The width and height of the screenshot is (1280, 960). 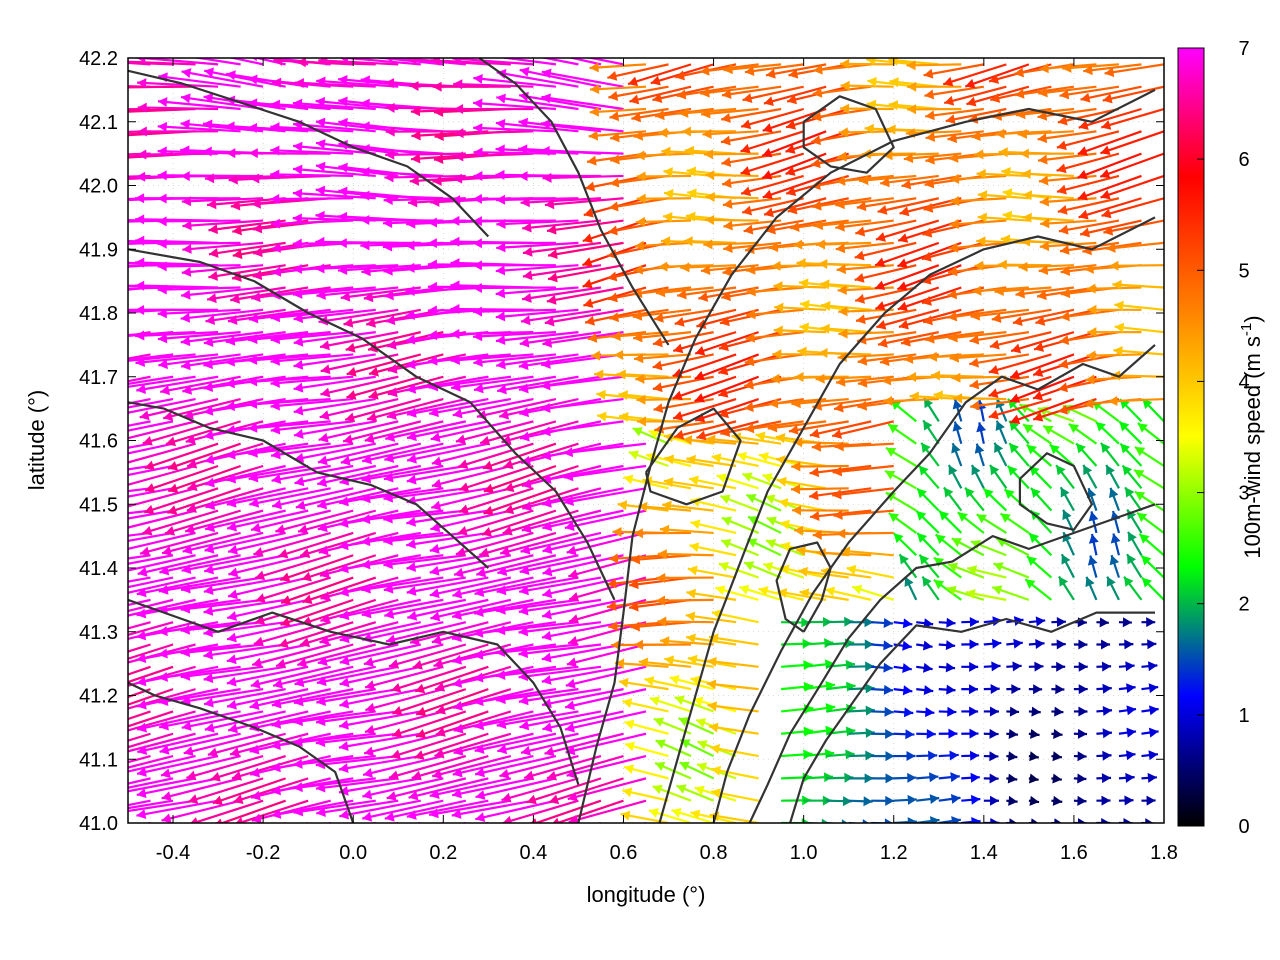 I want to click on y-tick-label: 42.2, so click(x=98, y=59).